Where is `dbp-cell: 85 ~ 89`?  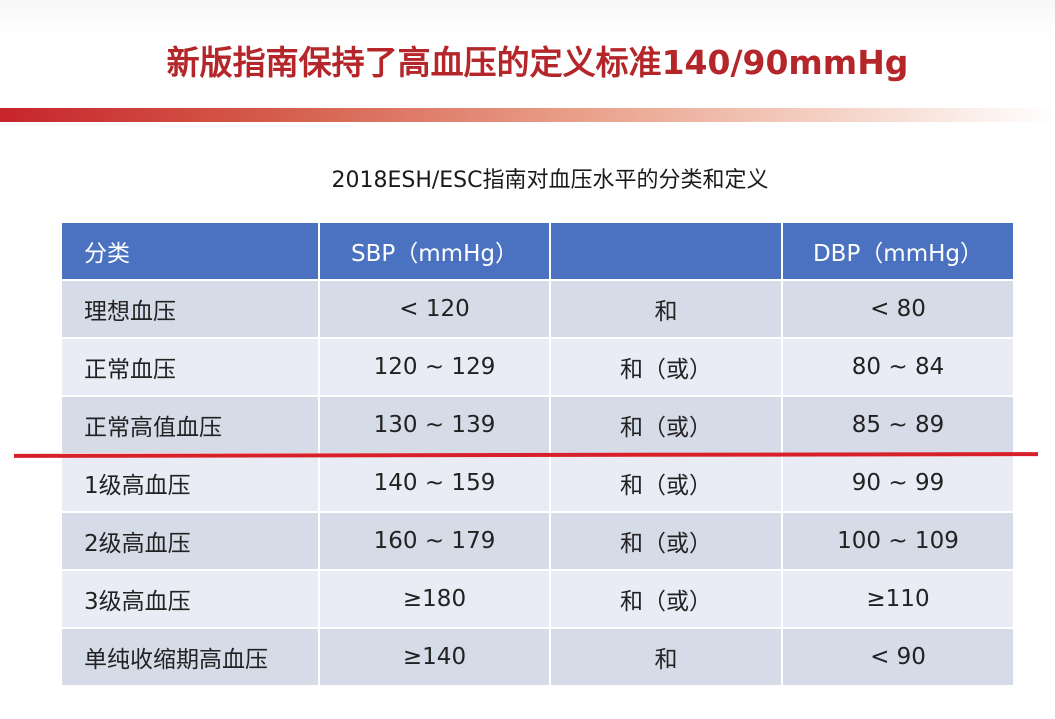
dbp-cell: 85 ~ 89 is located at coordinates (898, 426).